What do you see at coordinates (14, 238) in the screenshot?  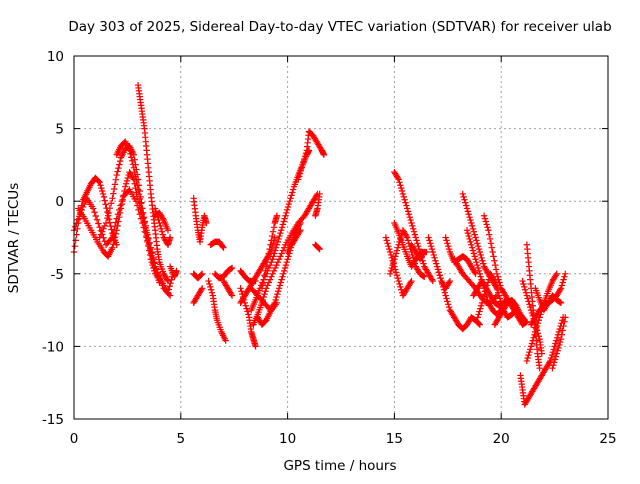 I see `y-axis-label: SDTVAR / TECUs` at bounding box center [14, 238].